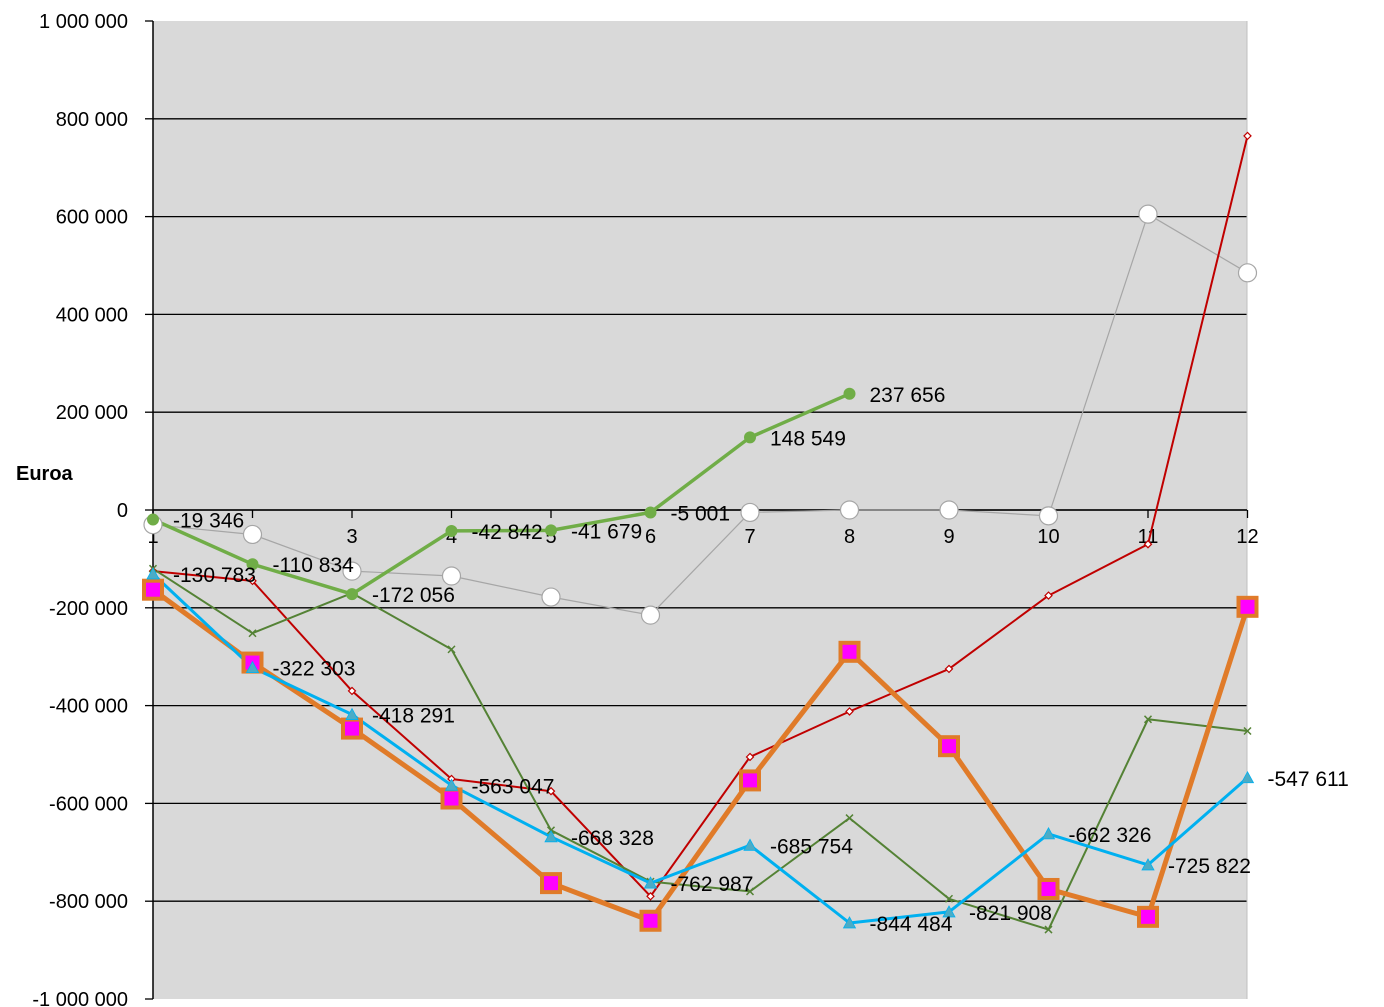 Image resolution: width=1384 pixels, height=1007 pixels. What do you see at coordinates (208, 520) in the screenshot?
I see `data-label: -19 346` at bounding box center [208, 520].